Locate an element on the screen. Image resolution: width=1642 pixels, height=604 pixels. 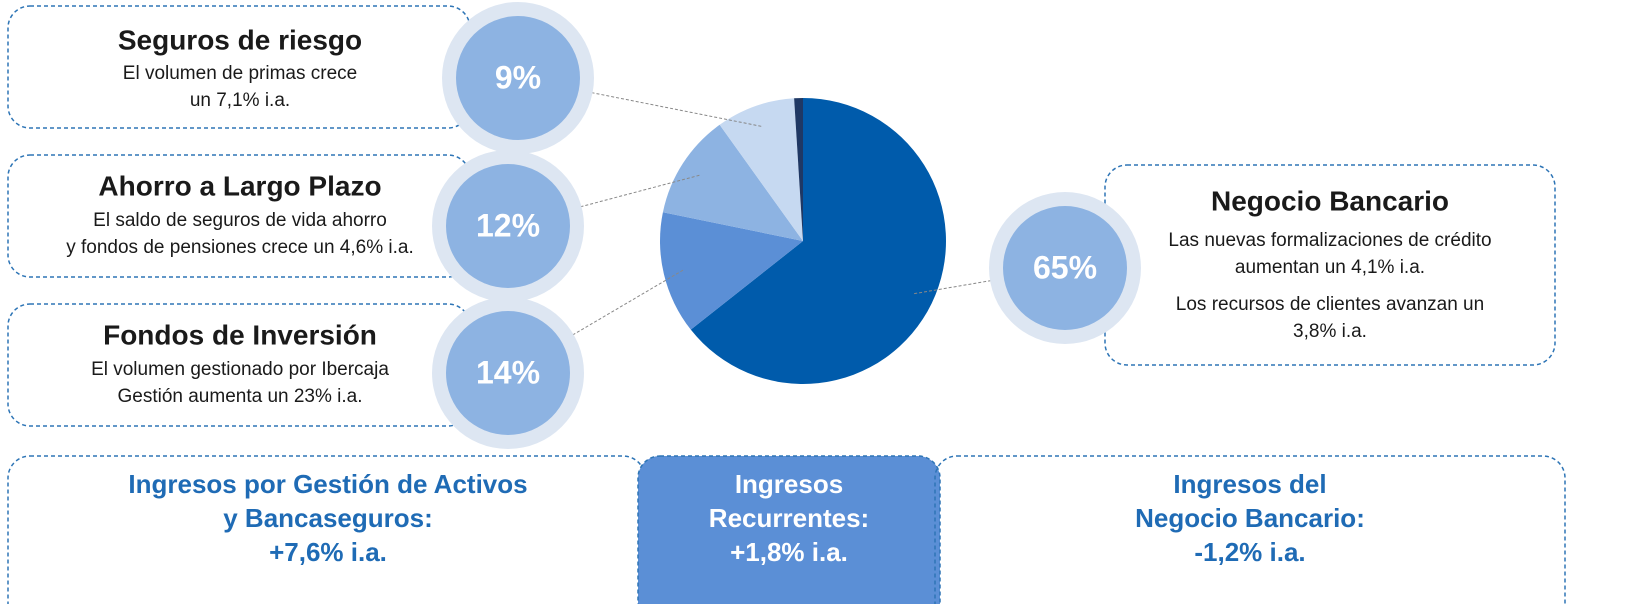
box-text: Las nuevas formalizaciones de crédito is located at coordinates (1329, 240).